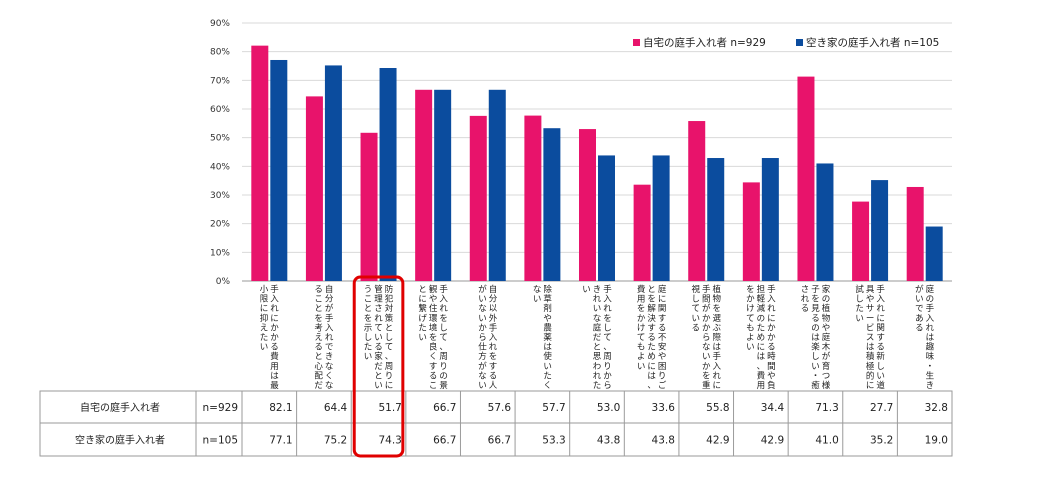  I want to click on legend-label: 空き家の庭手入れ者 n=105, so click(872, 42).